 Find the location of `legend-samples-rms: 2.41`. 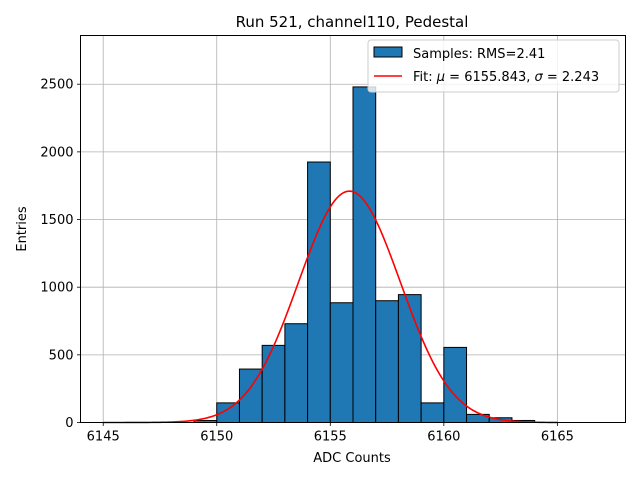

legend-samples-rms: 2.41 is located at coordinates (530, 54).